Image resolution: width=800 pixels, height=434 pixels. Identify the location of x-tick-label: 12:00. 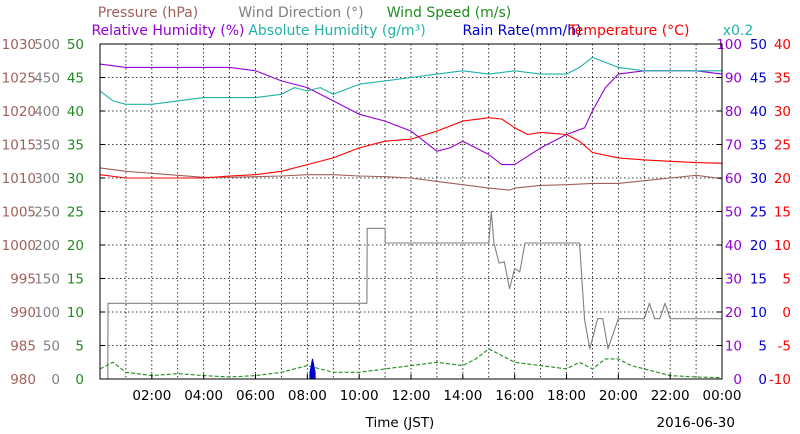
(411, 396).